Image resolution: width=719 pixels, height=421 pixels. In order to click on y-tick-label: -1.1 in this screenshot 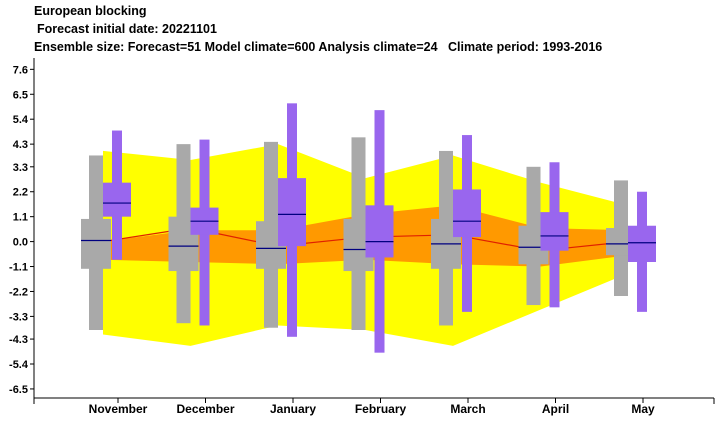, I will do `click(18, 268)`.